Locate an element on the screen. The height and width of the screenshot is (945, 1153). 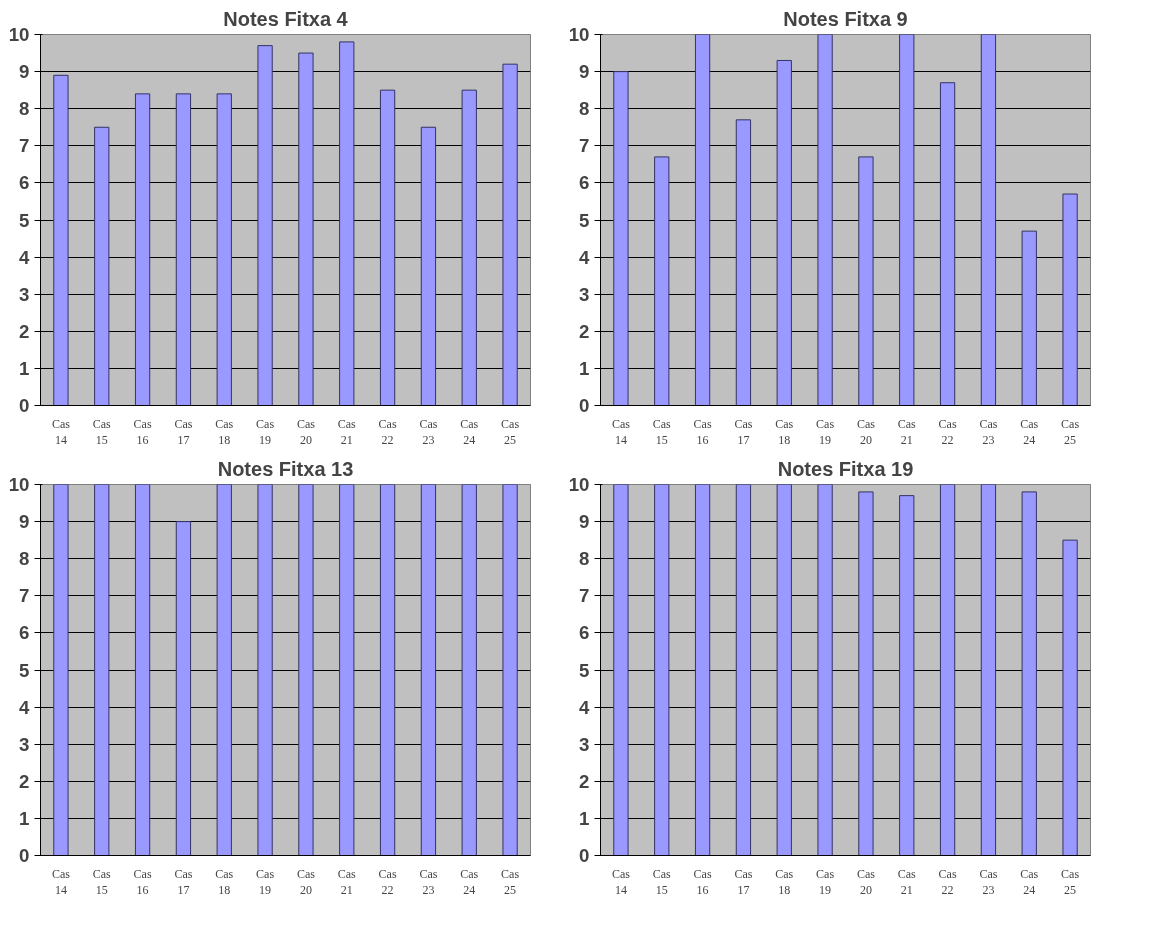
chart-title: Notes Fitxa 19 is located at coordinates (845, 468).